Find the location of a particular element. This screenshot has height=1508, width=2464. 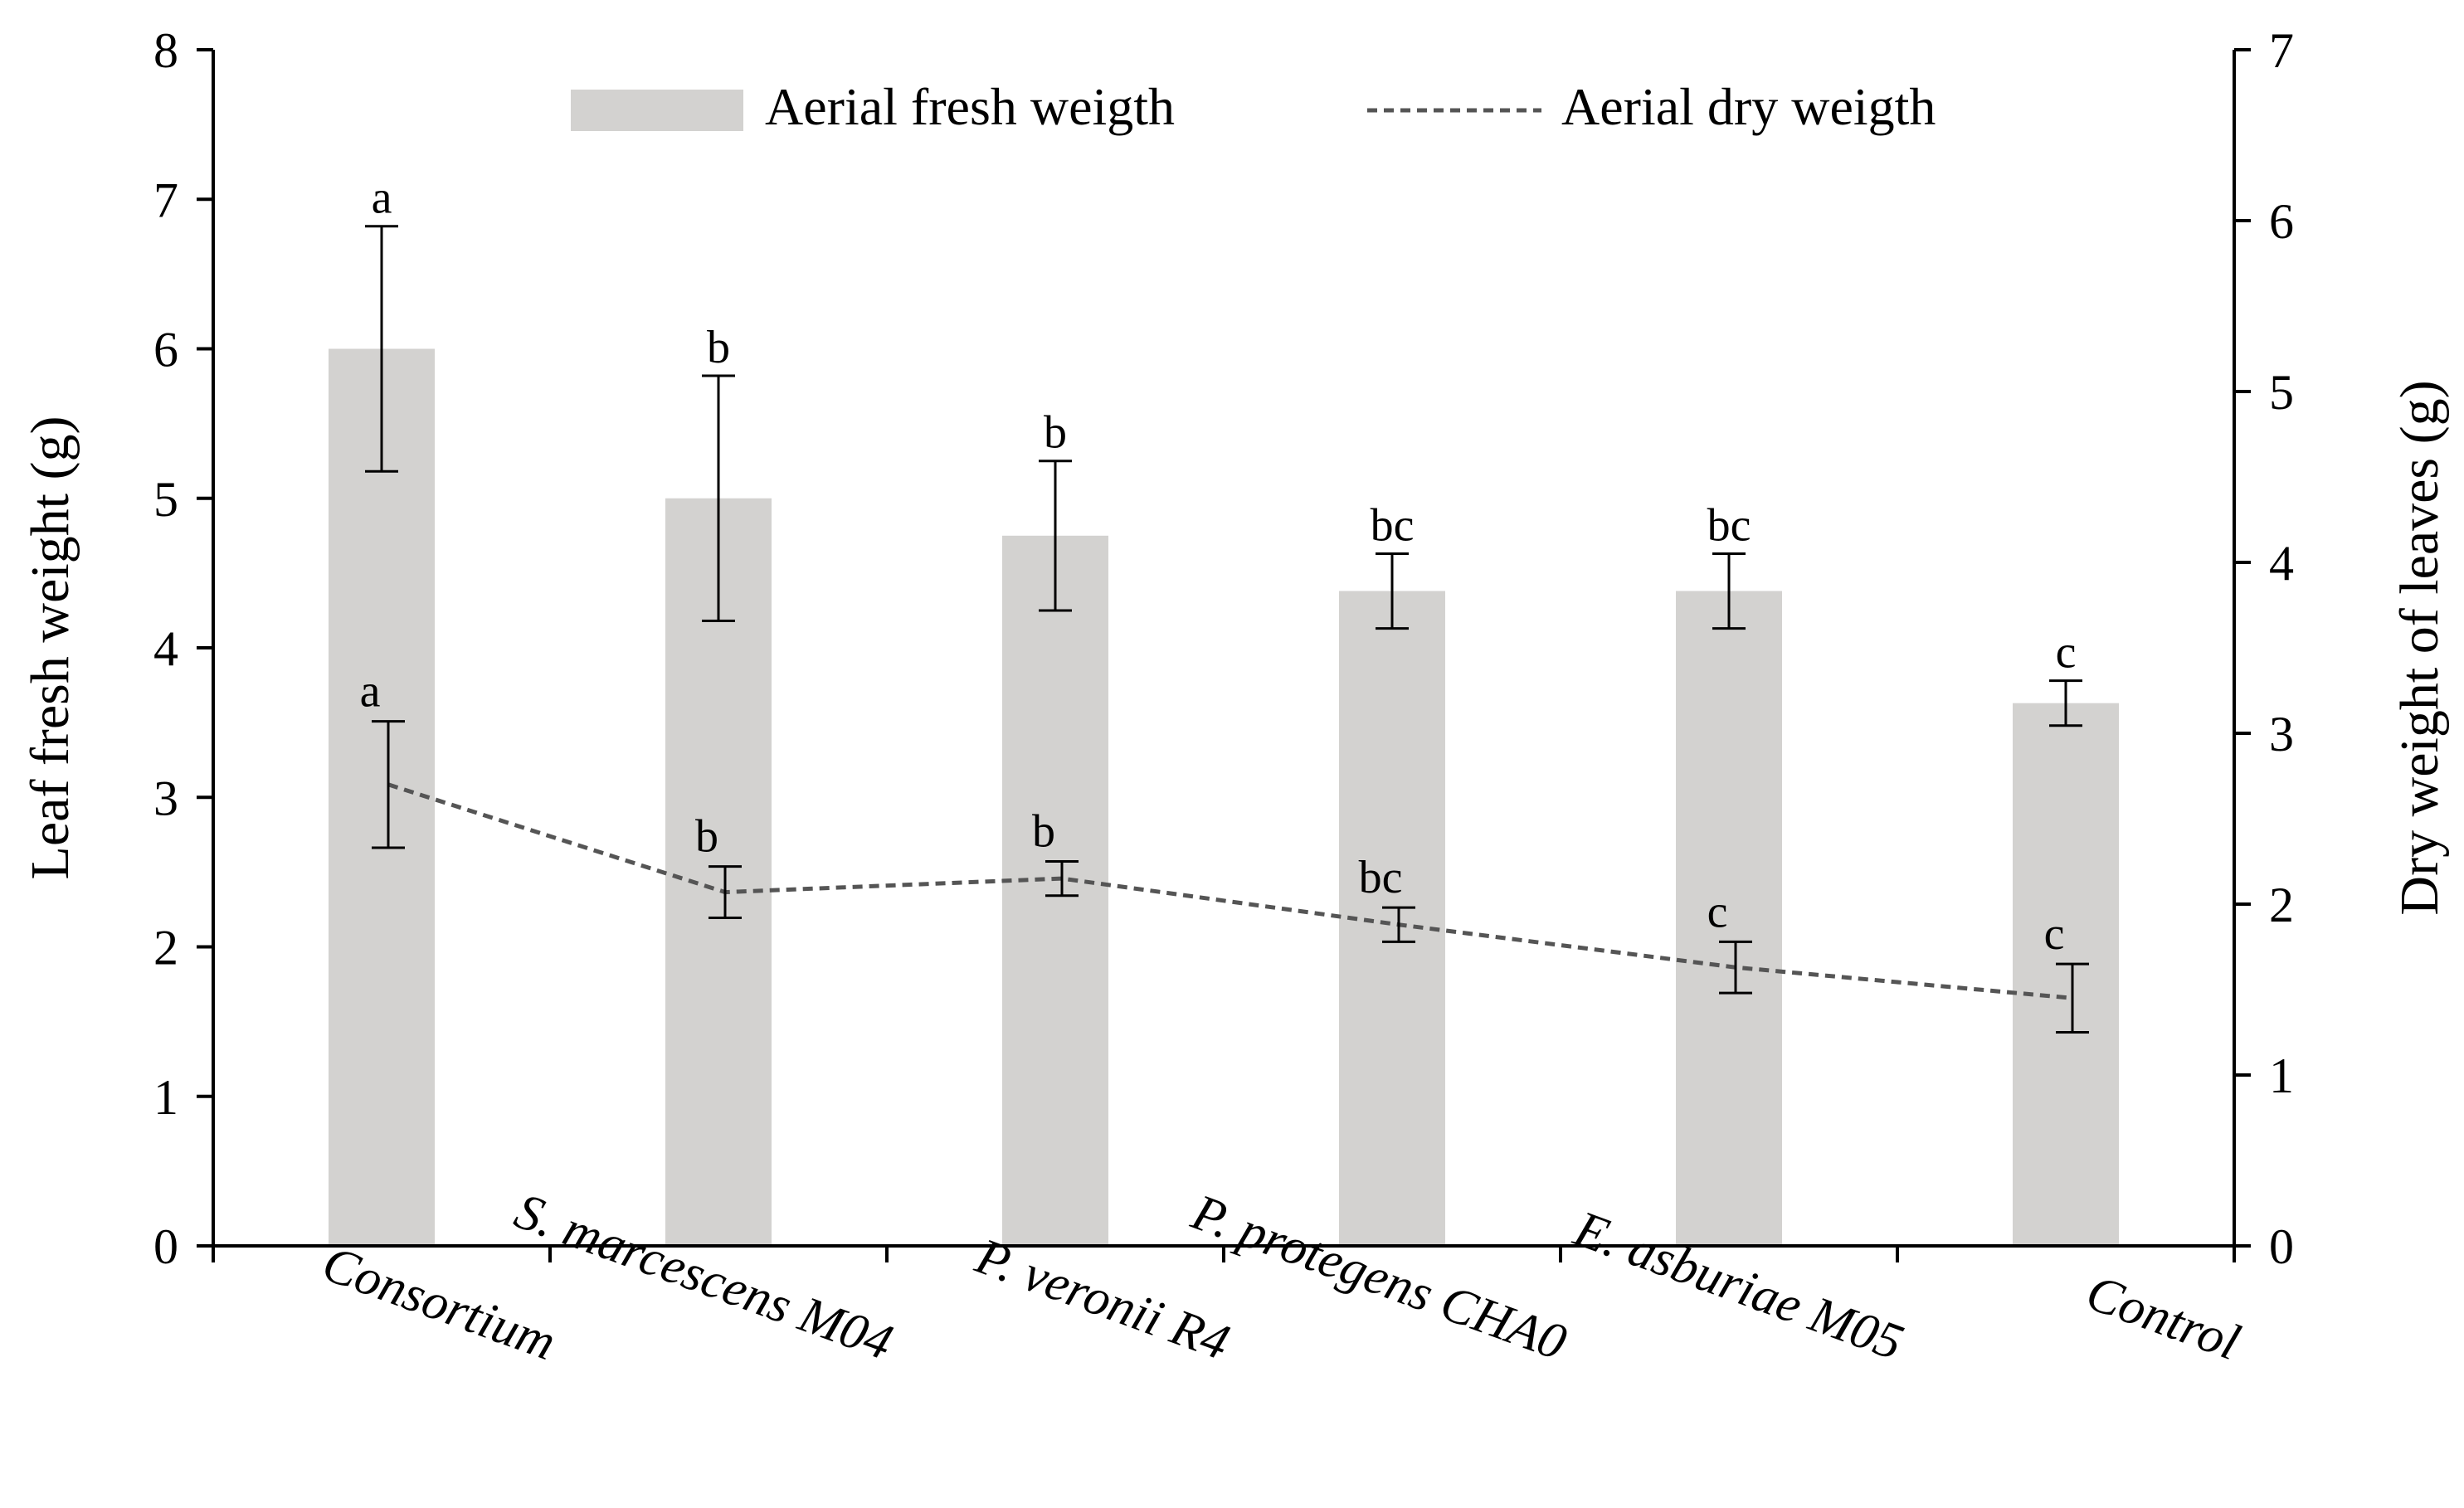

x-tick-label-2: P. veronii R4 is located at coordinates (1102, 1299).